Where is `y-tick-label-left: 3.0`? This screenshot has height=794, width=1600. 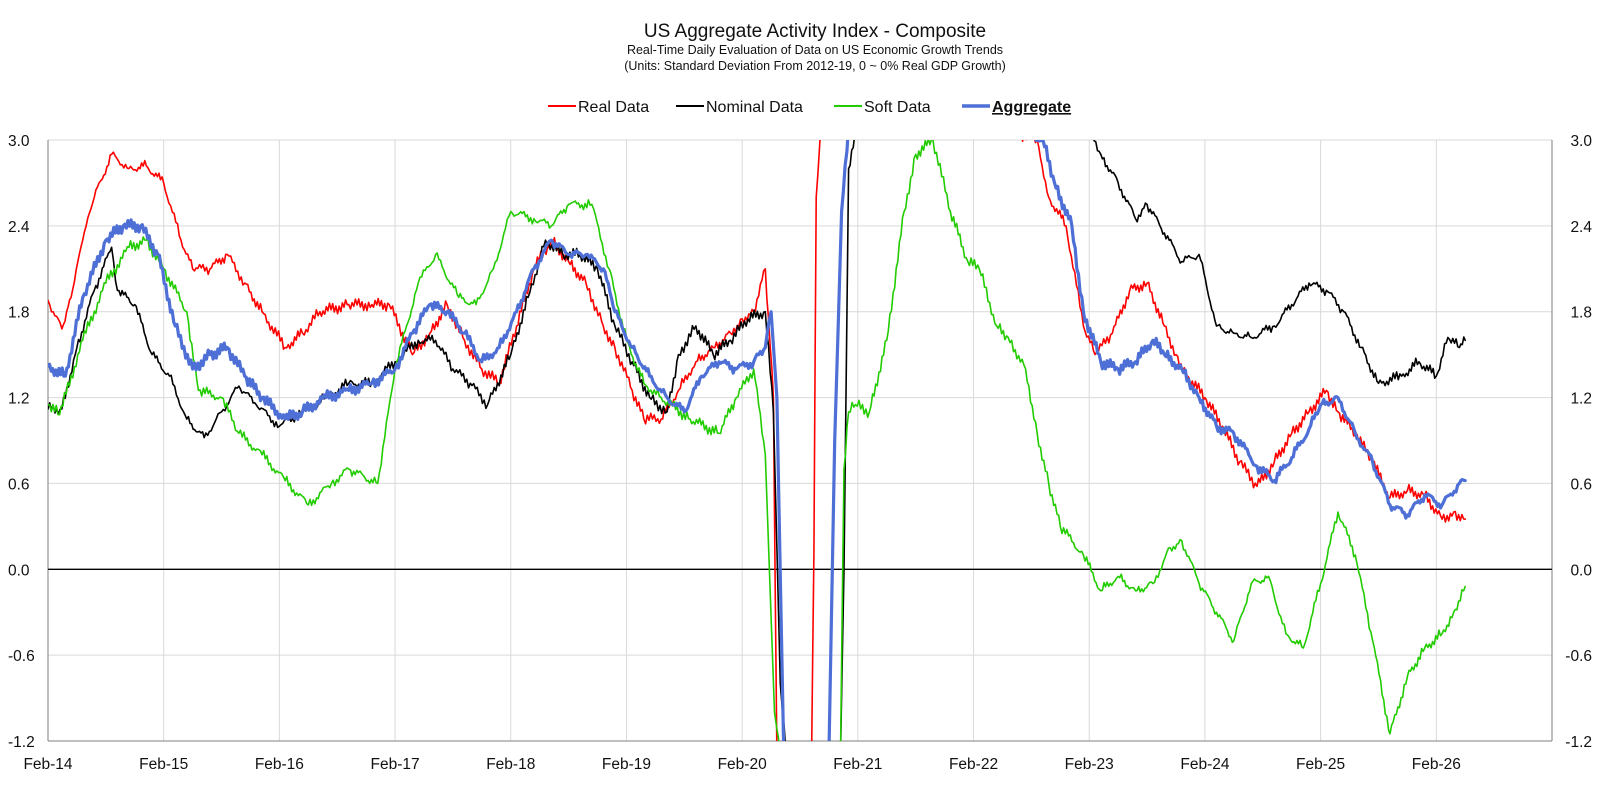
y-tick-label-left: 3.0 is located at coordinates (19, 141).